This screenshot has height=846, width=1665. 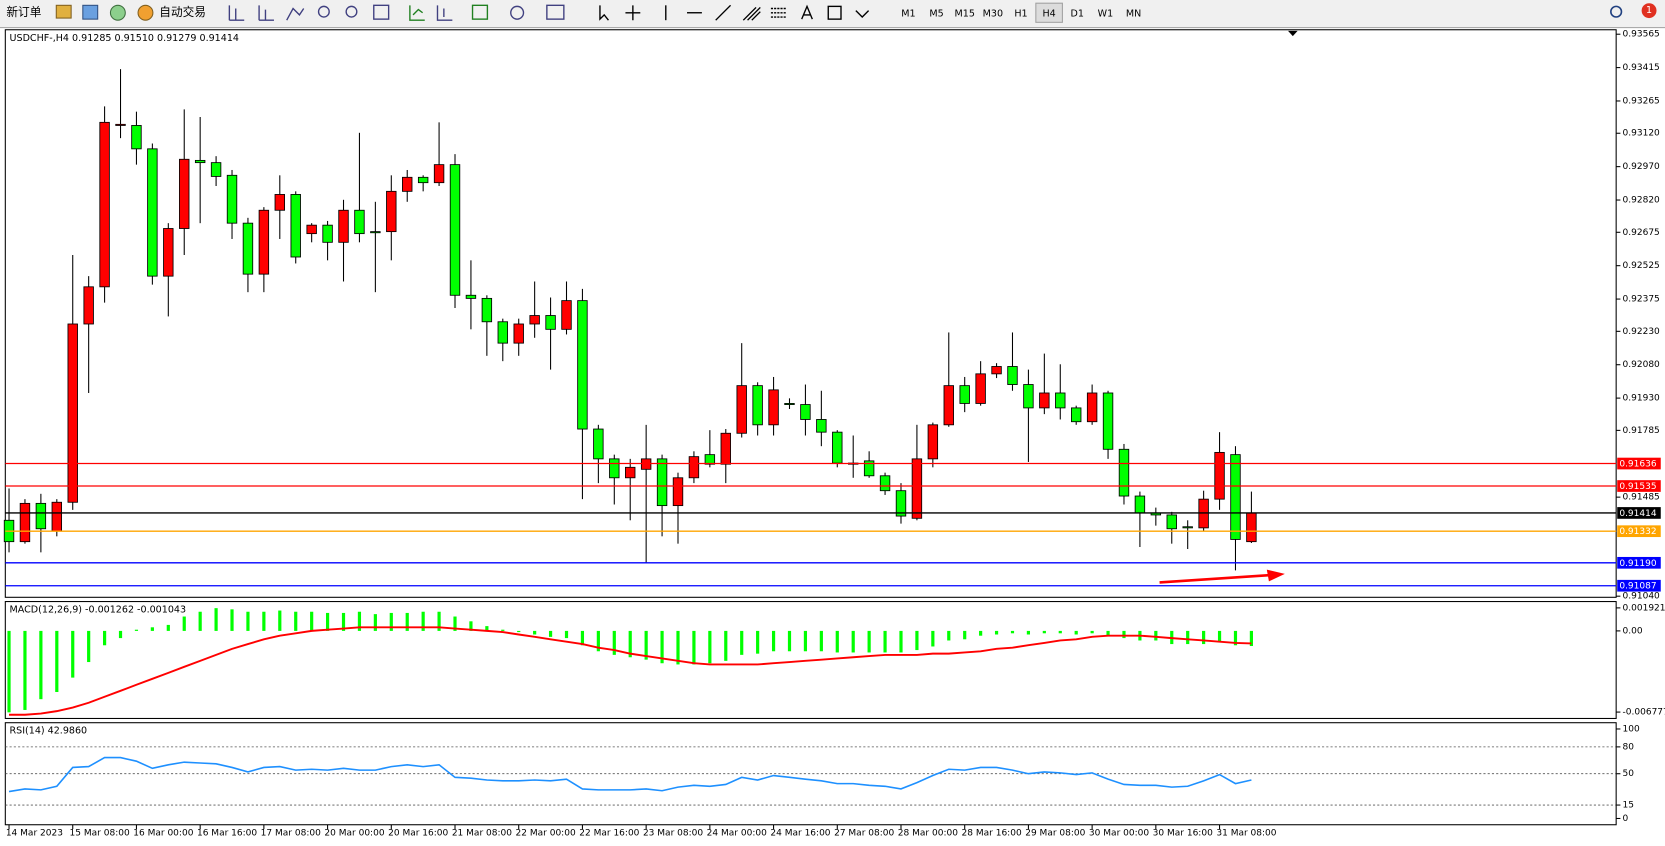 I want to click on text-icon, so click(x=807, y=12).